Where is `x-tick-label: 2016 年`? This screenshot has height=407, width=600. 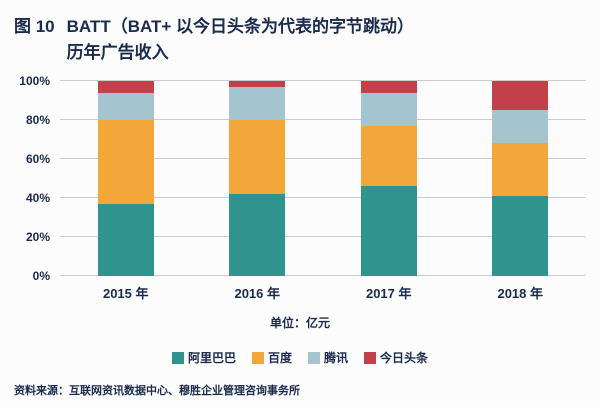
x-tick-label: 2016 年 is located at coordinates (257, 293).